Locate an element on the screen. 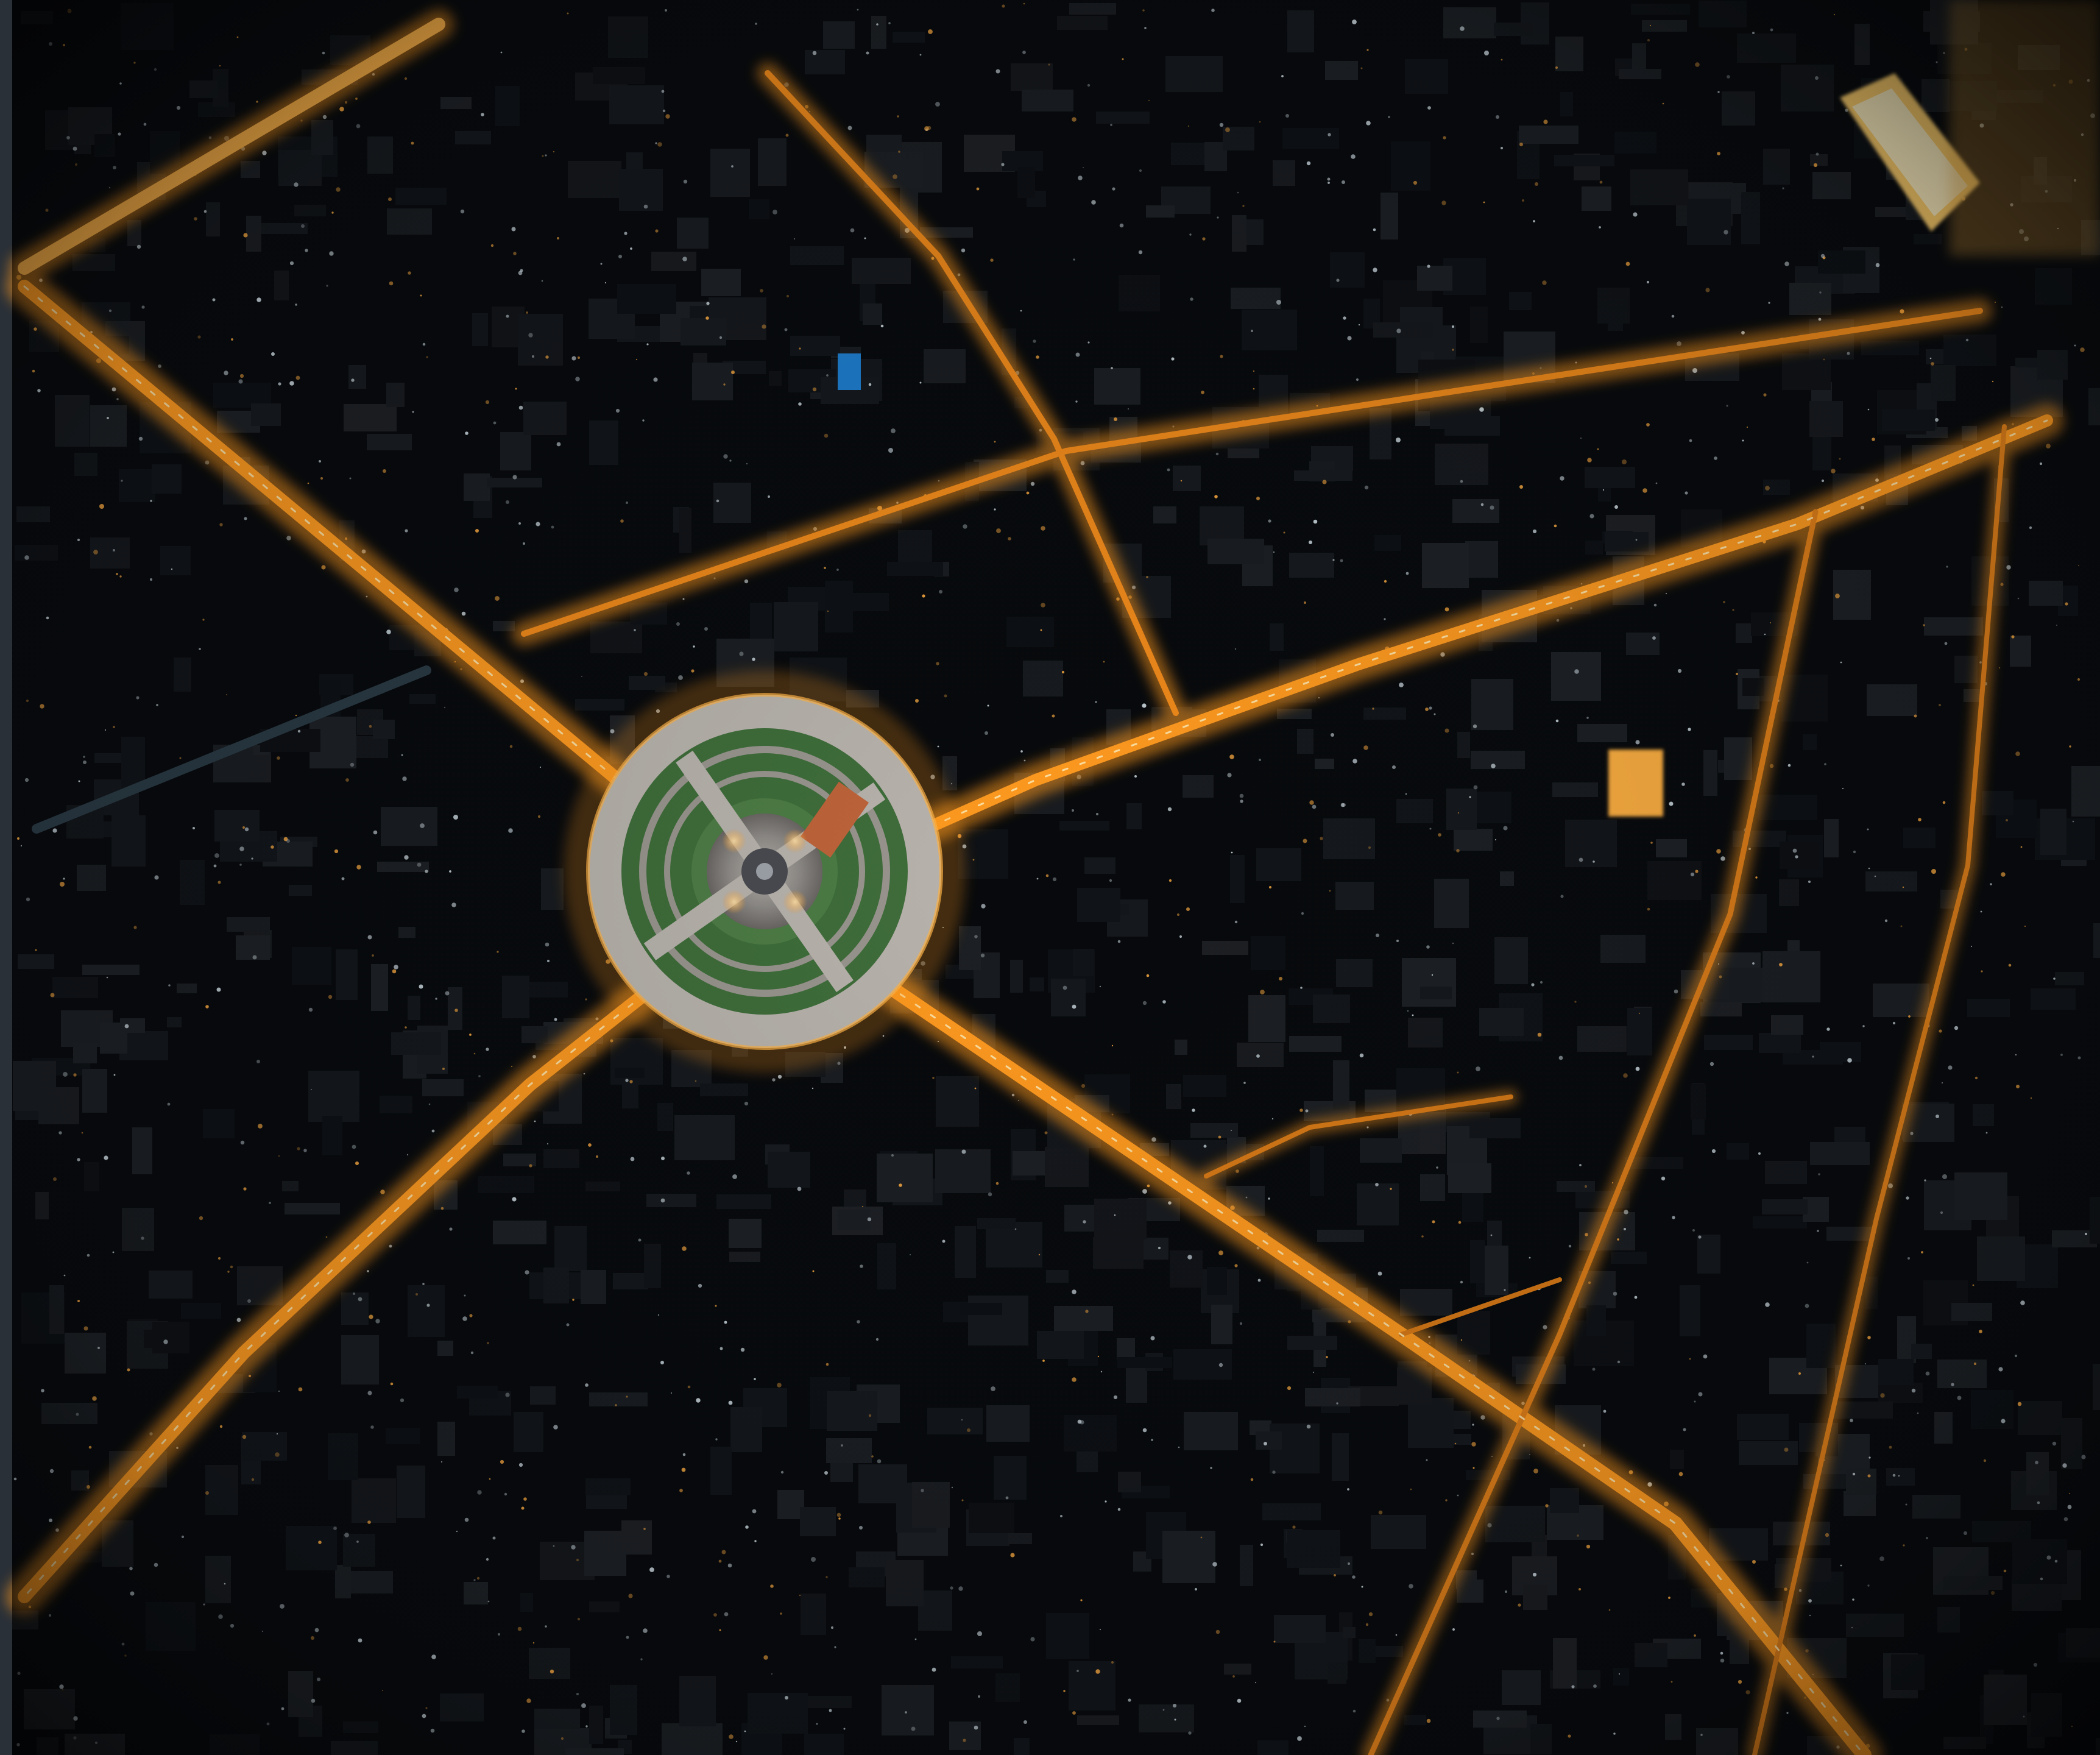 This screenshot has height=1755, width=2100. frame-edge is located at coordinates (6, 877).